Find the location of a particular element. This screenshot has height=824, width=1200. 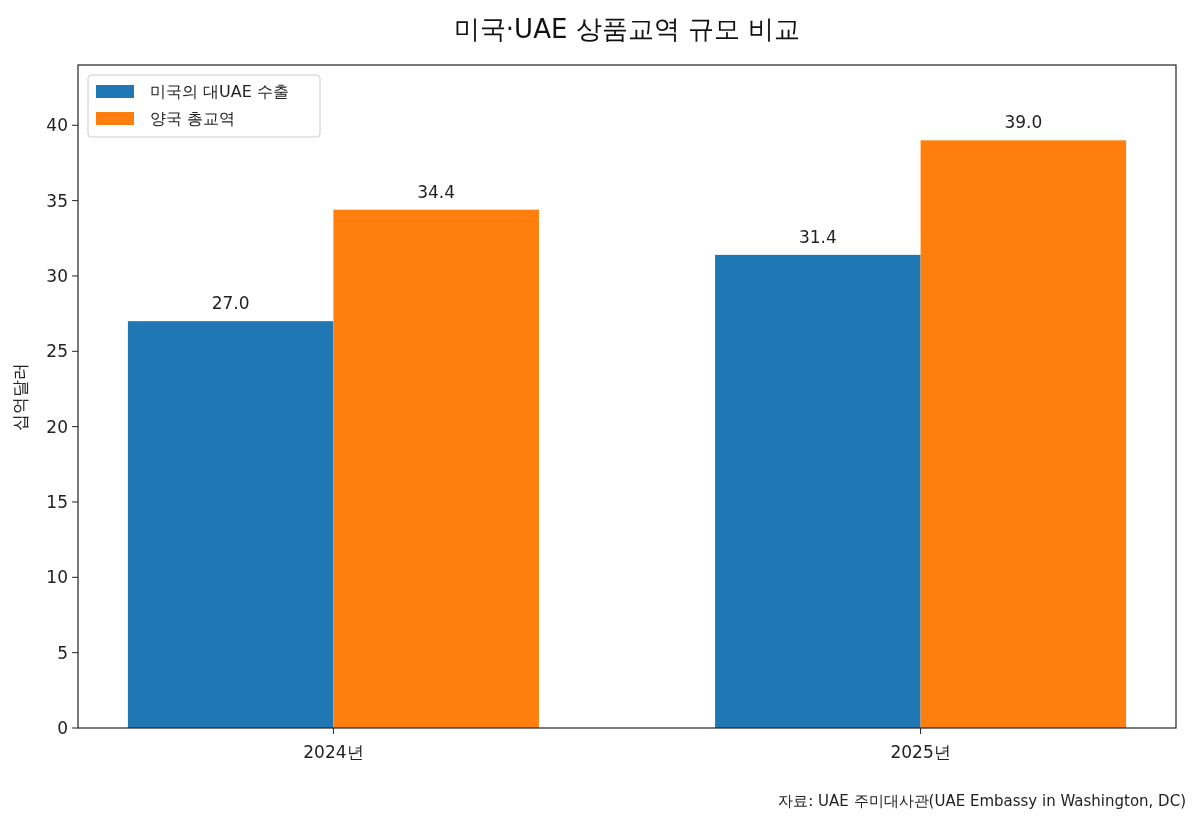

x-tick-label: 2025년 is located at coordinates (920, 752).